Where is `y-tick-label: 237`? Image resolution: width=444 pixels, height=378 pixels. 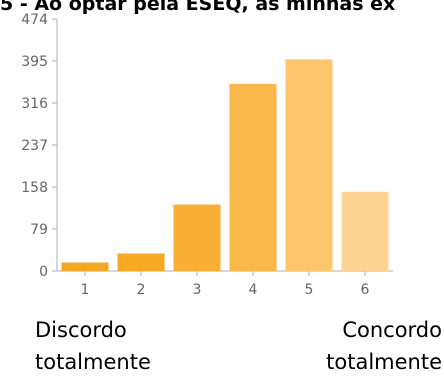 y-tick-label: 237 is located at coordinates (34, 146).